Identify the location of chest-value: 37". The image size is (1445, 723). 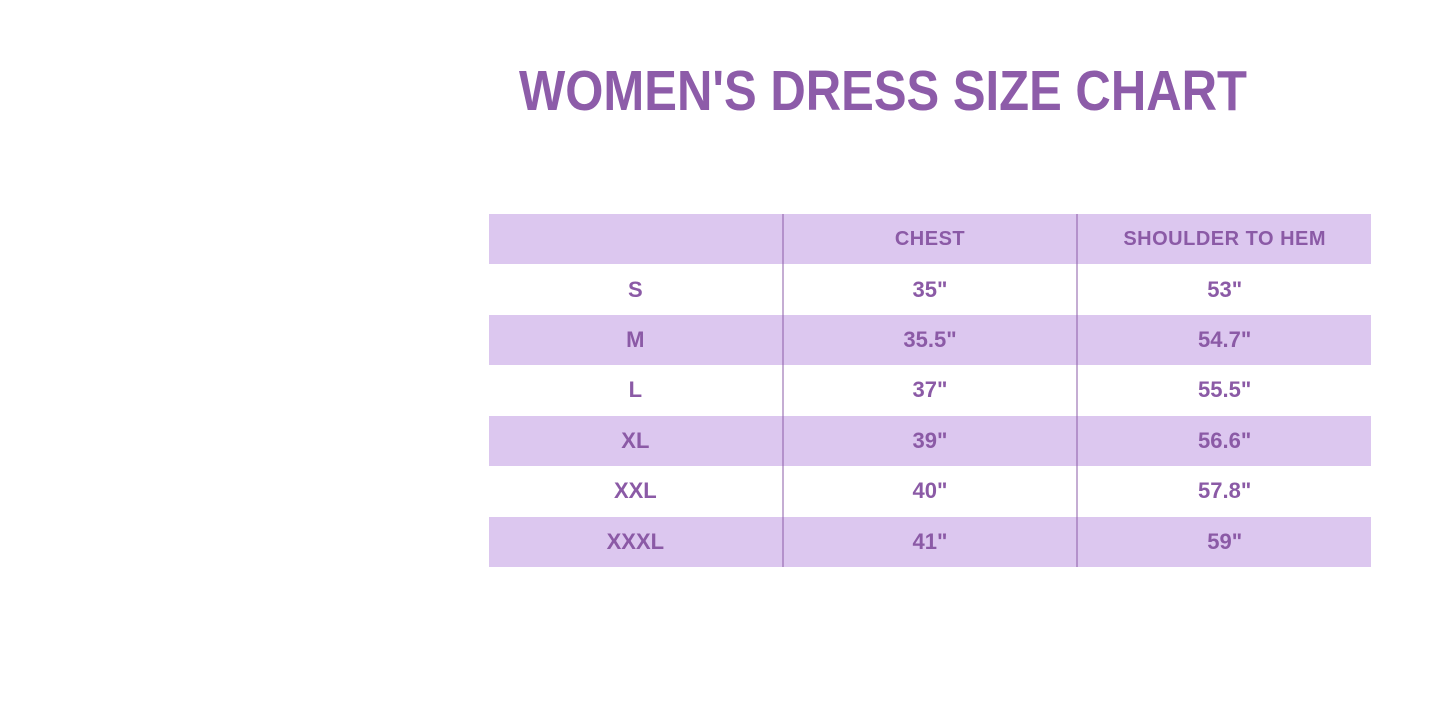
(929, 390).